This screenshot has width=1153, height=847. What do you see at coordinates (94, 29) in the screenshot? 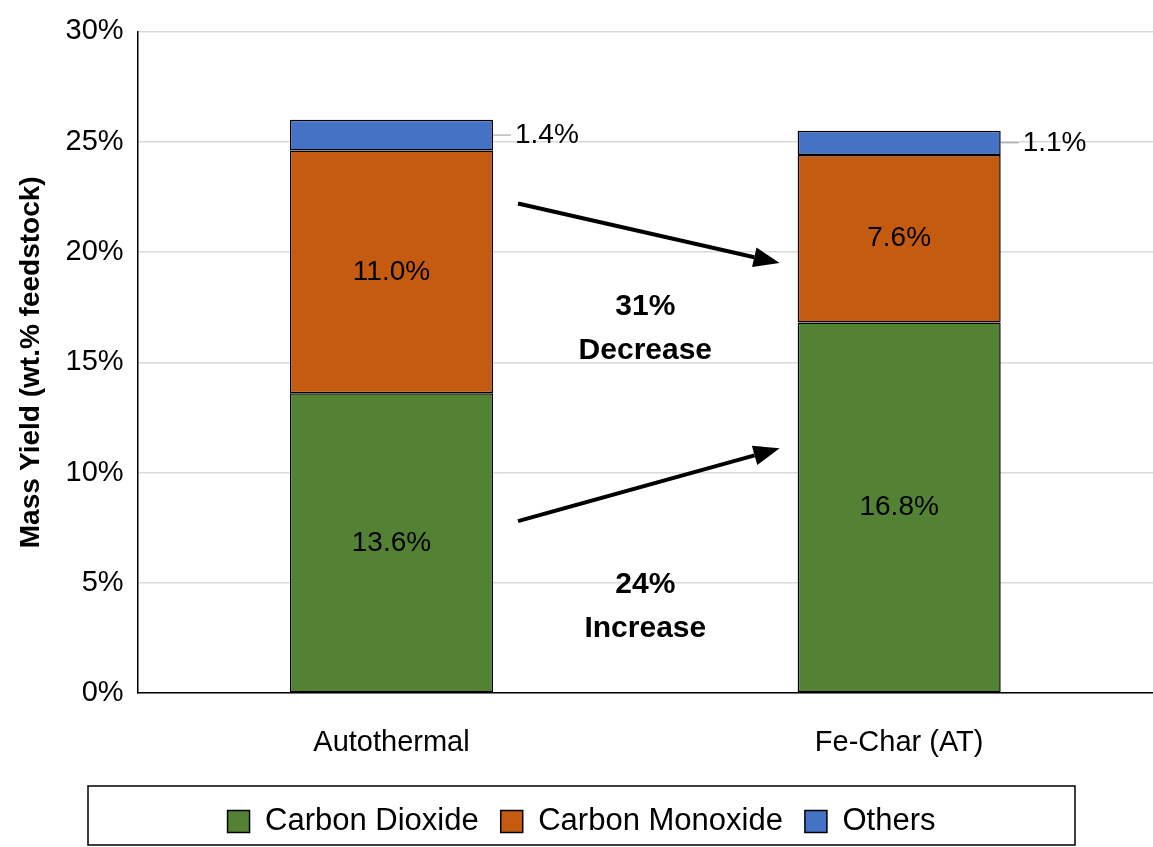
I see `y-tick-label: 30%` at bounding box center [94, 29].